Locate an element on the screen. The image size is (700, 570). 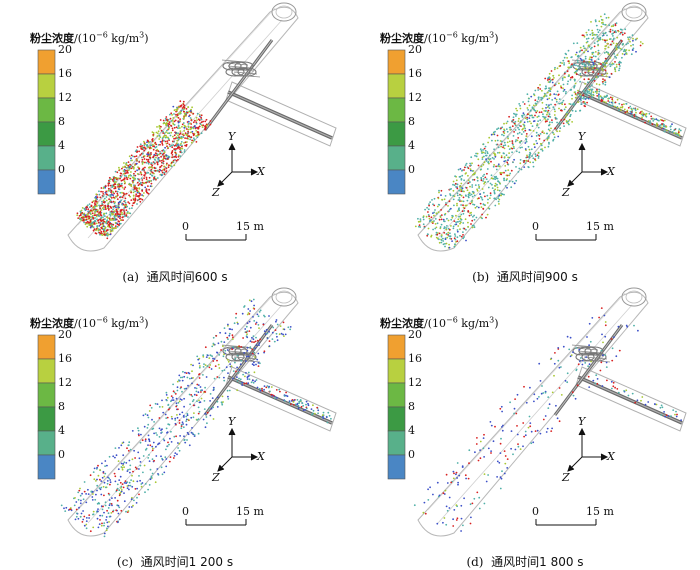
panel-caption: (b) 通风时间900 s is located at coordinates (525, 276).